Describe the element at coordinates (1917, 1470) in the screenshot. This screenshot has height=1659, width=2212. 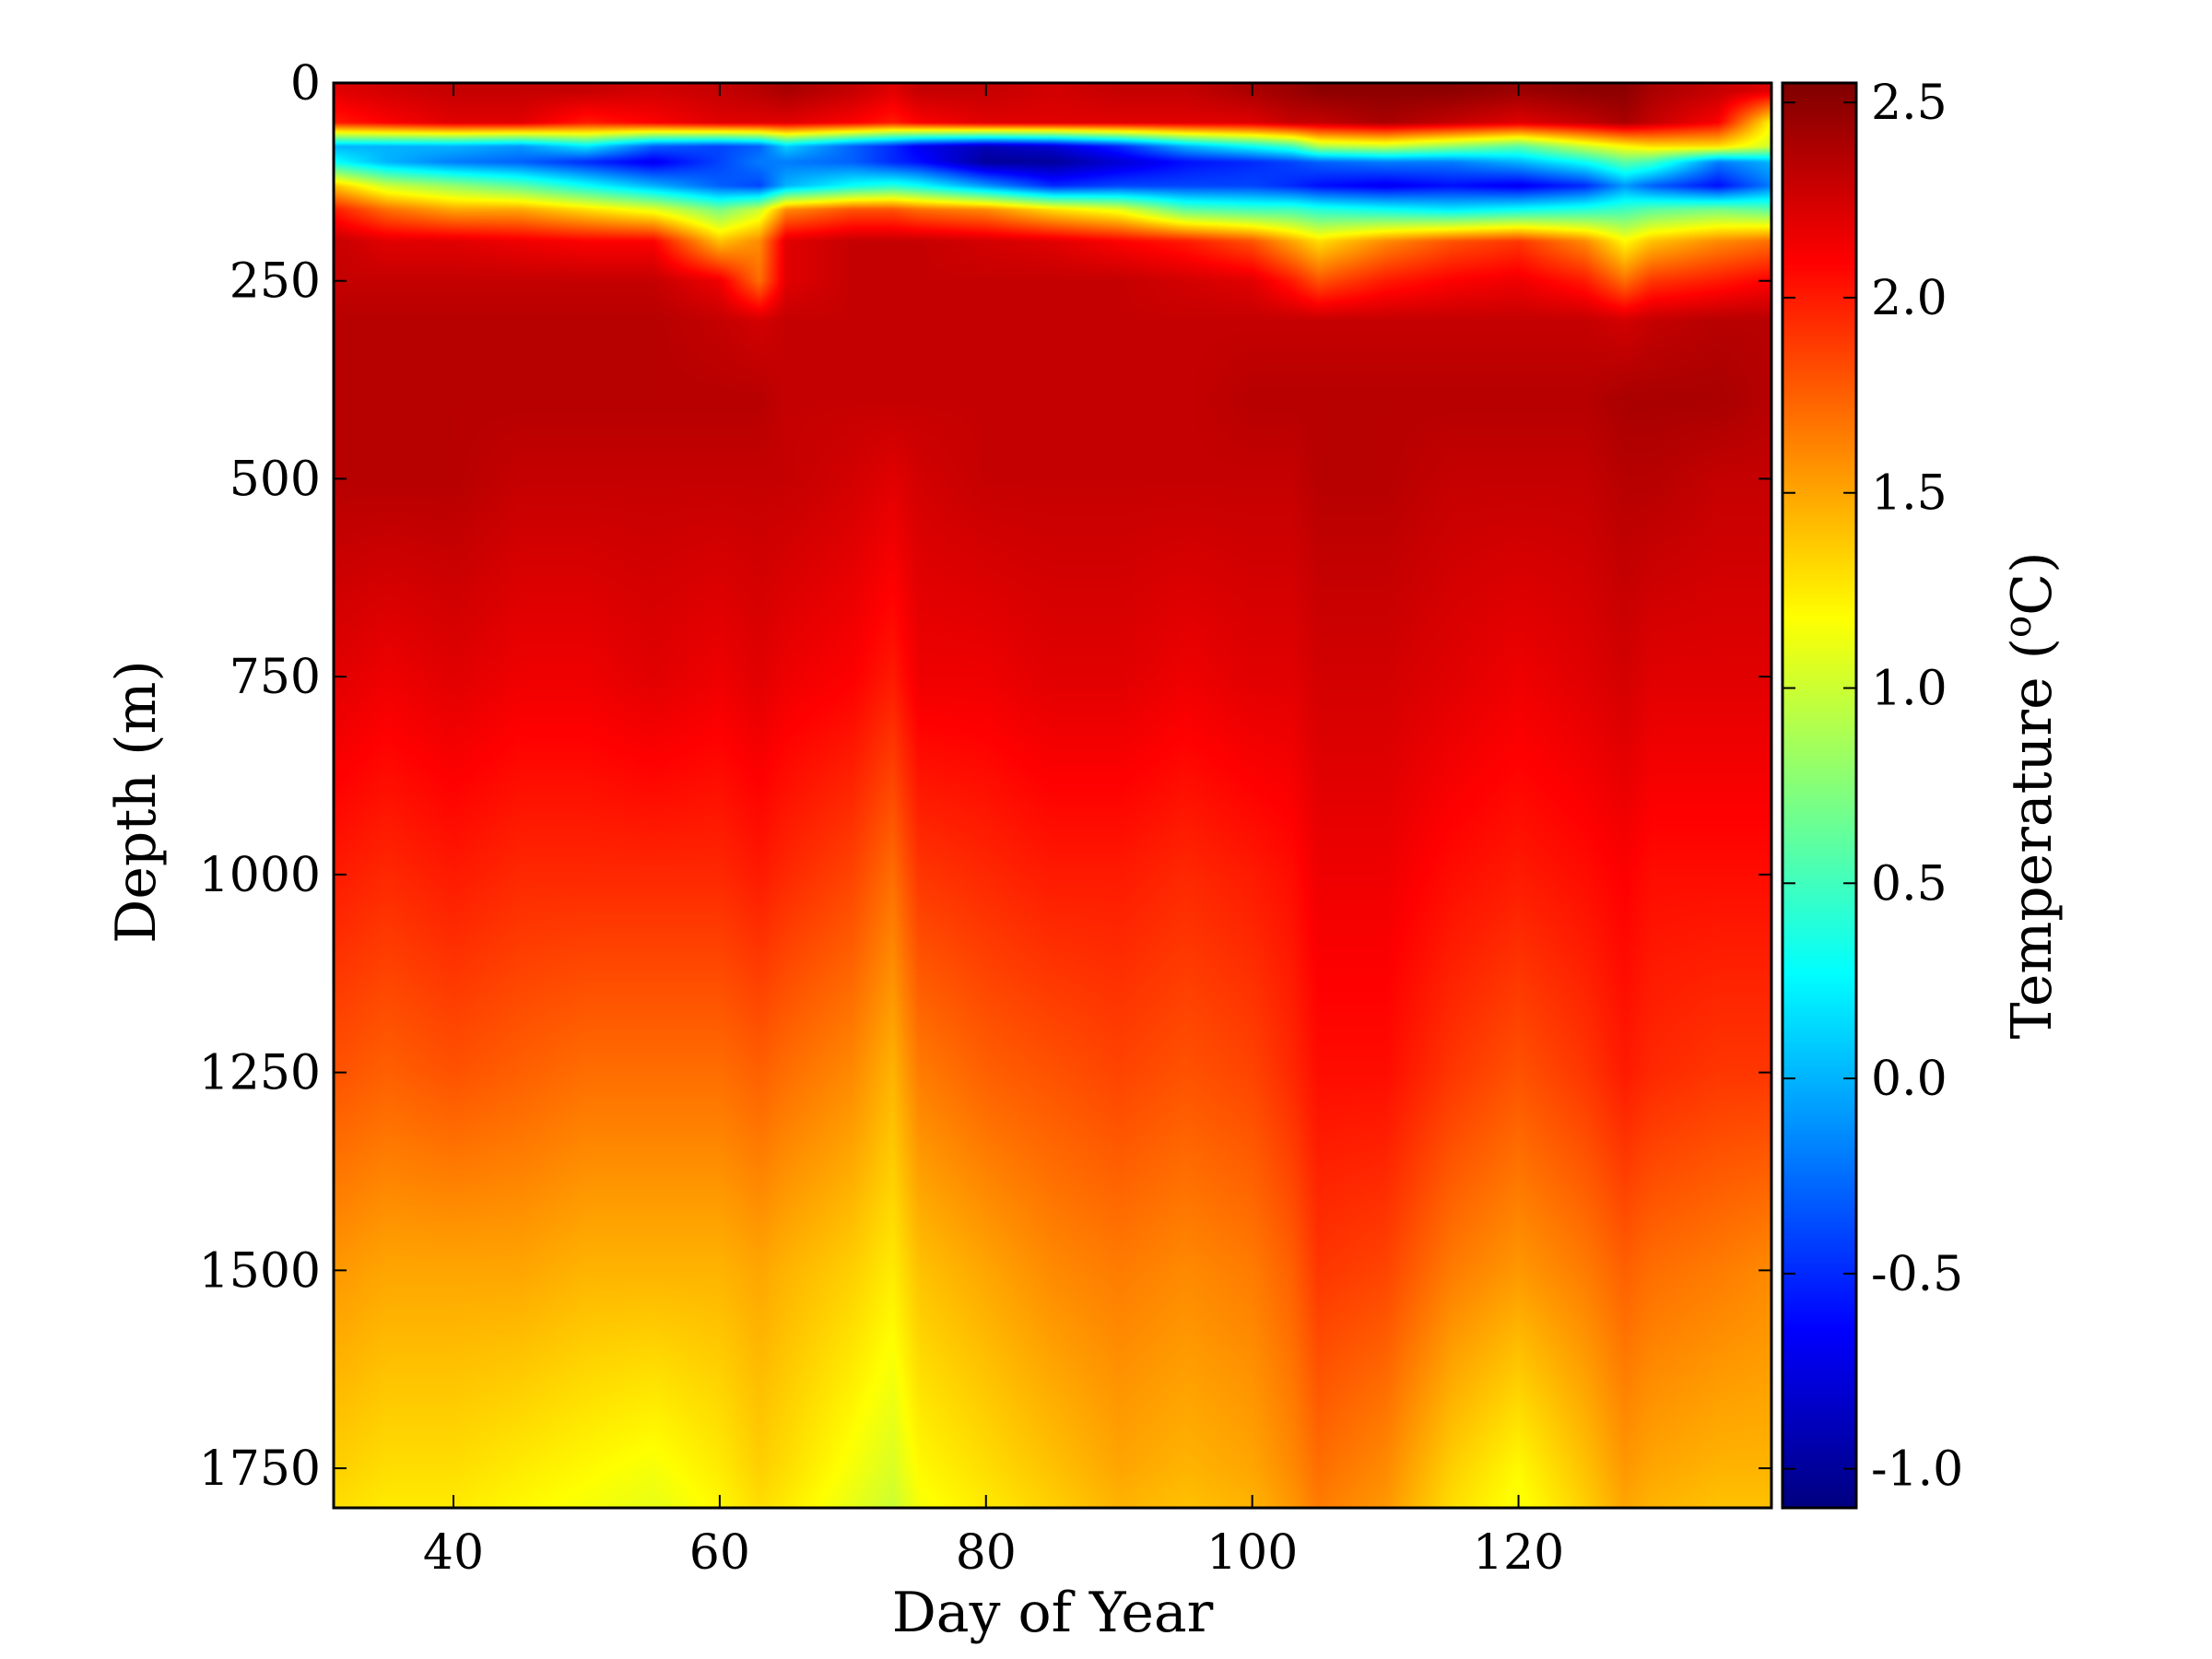
I see `colorbar-tick-label: -1.0` at that location.